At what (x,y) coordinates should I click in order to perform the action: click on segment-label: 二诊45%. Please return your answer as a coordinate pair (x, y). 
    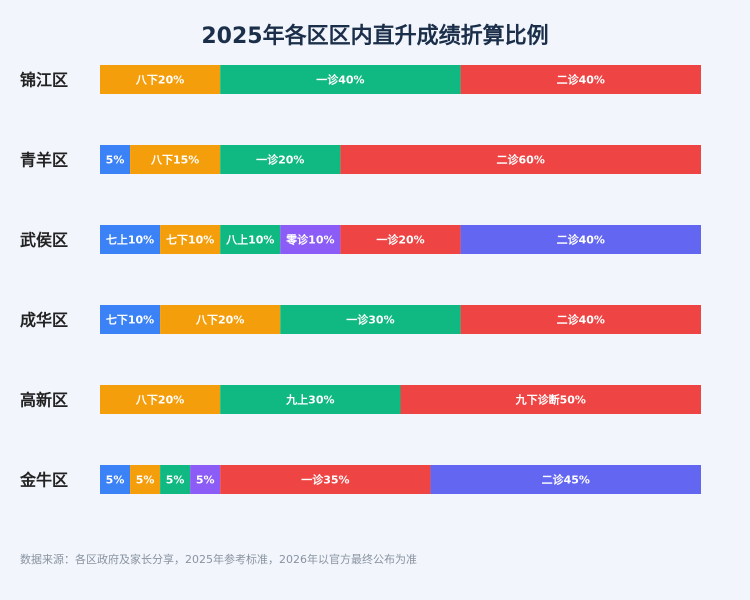
    Looking at the image, I should click on (566, 480).